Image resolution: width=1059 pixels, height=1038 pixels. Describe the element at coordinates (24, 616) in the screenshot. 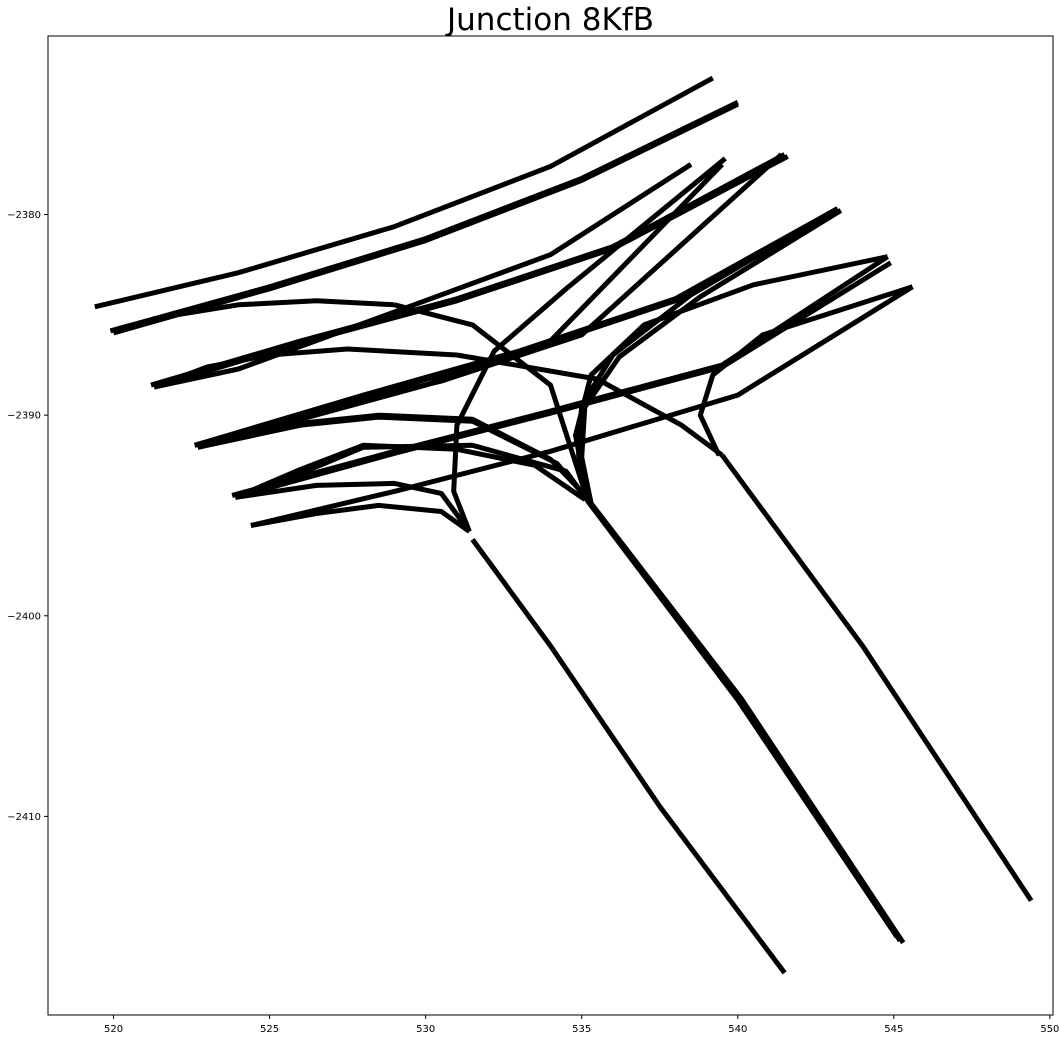

I see `y-tick-label: −2400` at that location.